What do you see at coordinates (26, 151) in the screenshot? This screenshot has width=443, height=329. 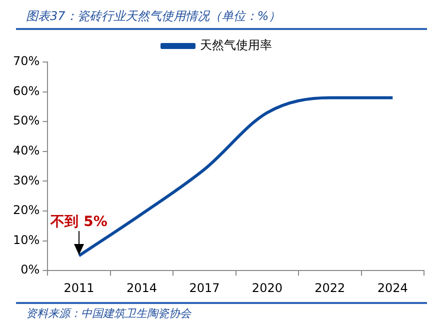 I see `y-tick-label: 40%` at bounding box center [26, 151].